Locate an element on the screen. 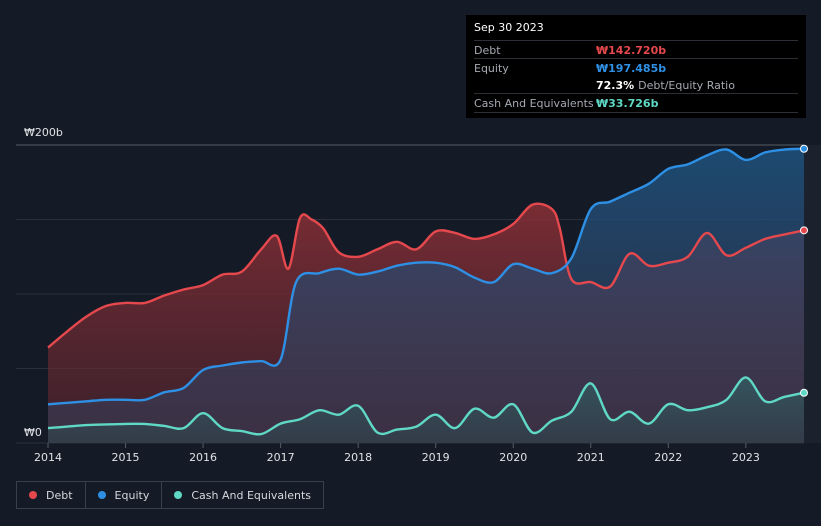 The image size is (821, 526). x-tick-label: 2023 is located at coordinates (746, 457).